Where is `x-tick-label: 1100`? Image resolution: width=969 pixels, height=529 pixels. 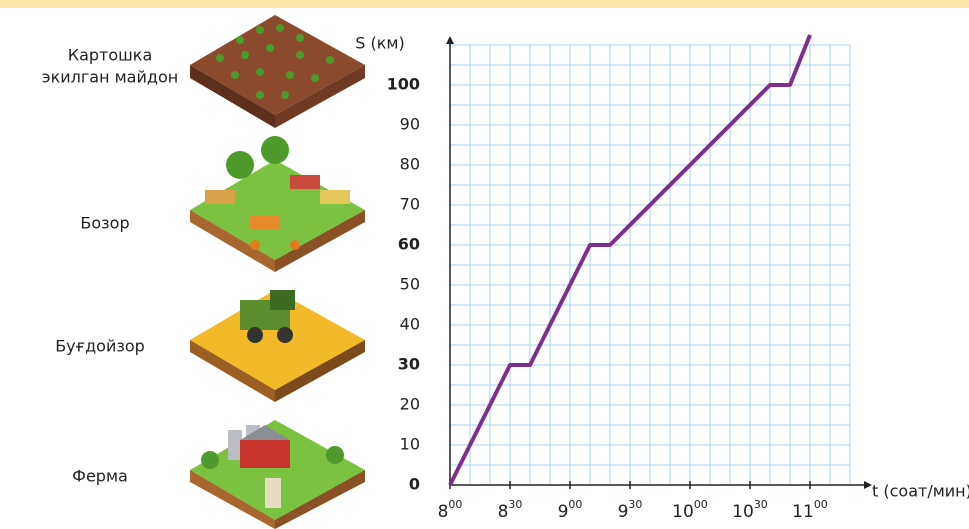
x-tick-label: 1100 is located at coordinates (810, 510).